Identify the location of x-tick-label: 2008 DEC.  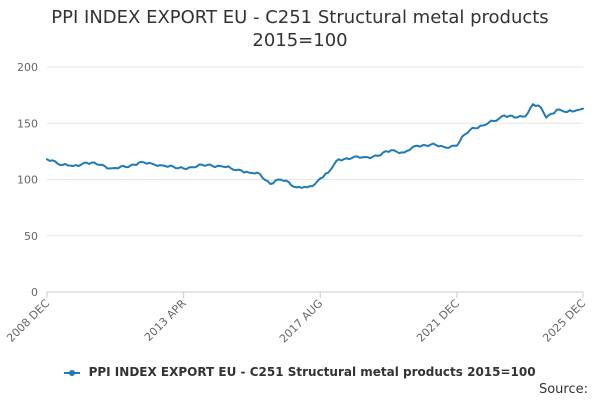
(28, 321).